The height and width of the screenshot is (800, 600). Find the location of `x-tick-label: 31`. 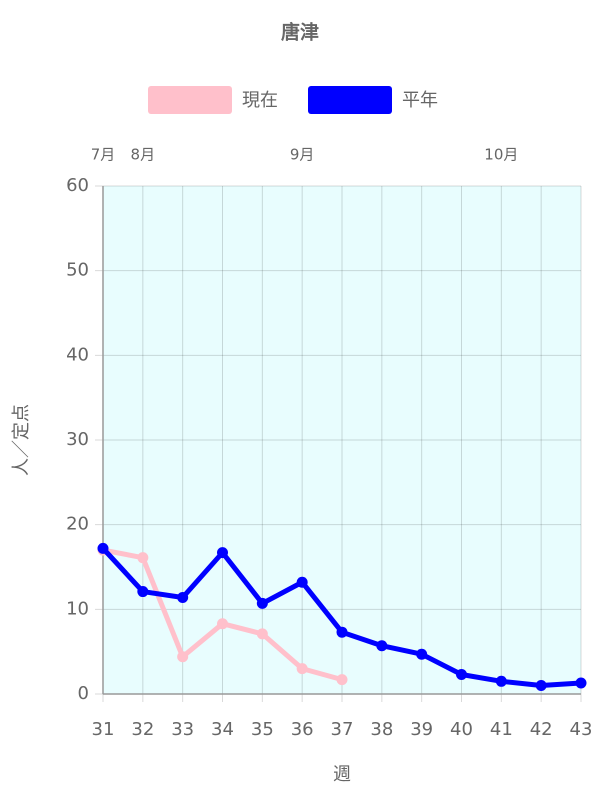

x-tick-label: 31 is located at coordinates (103, 729).